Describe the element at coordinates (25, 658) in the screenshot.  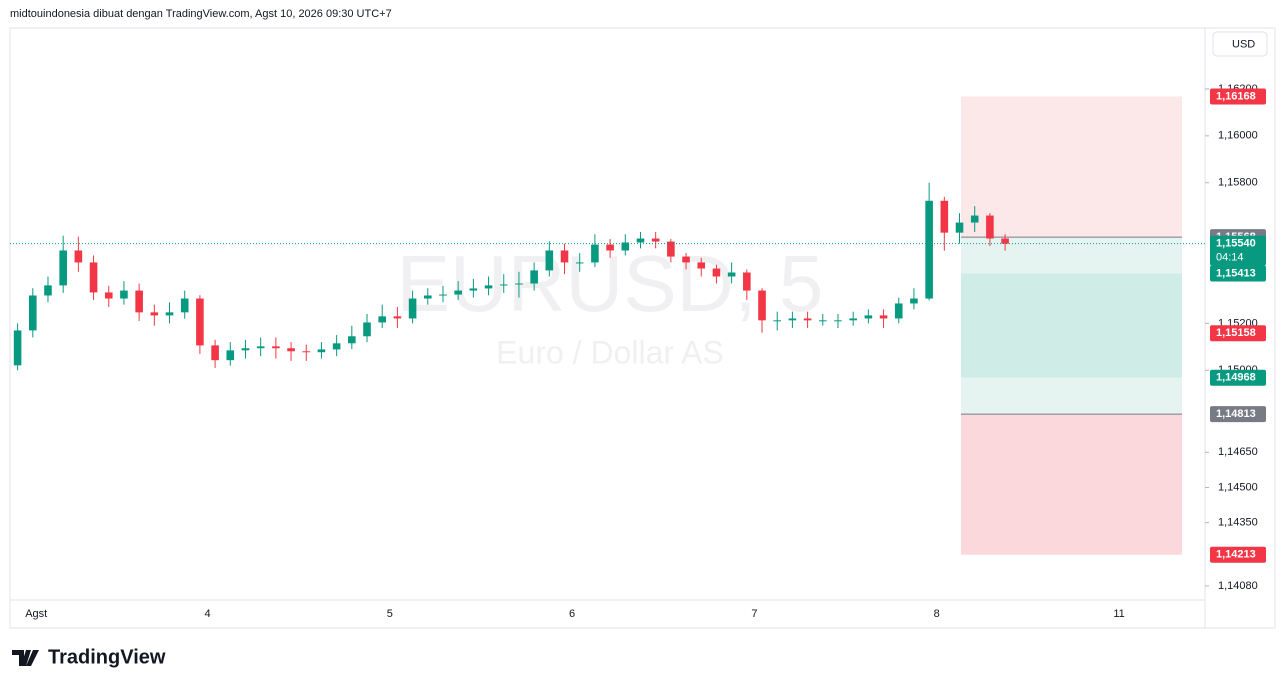
I see `logo-mark` at that location.